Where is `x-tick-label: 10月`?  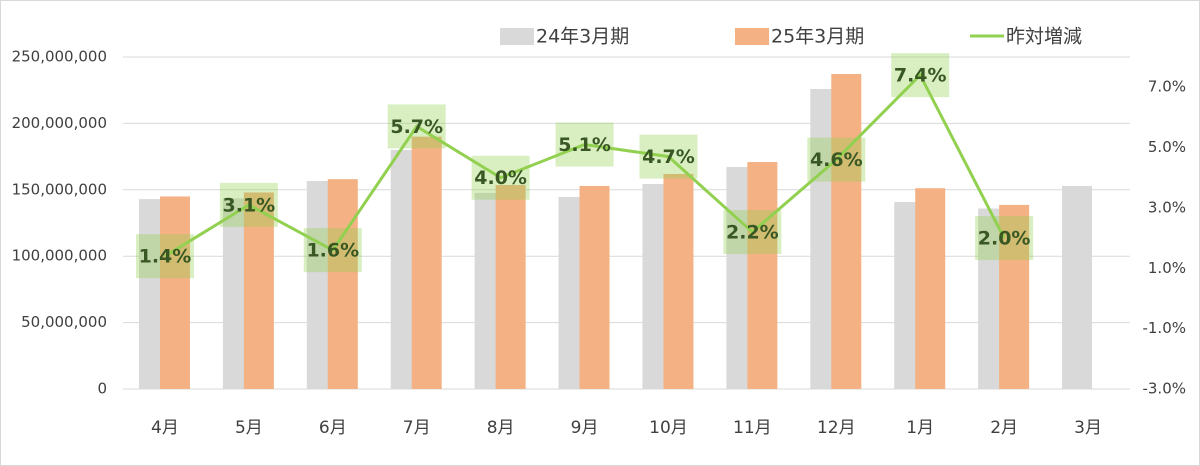
x-tick-label: 10月 is located at coordinates (668, 428).